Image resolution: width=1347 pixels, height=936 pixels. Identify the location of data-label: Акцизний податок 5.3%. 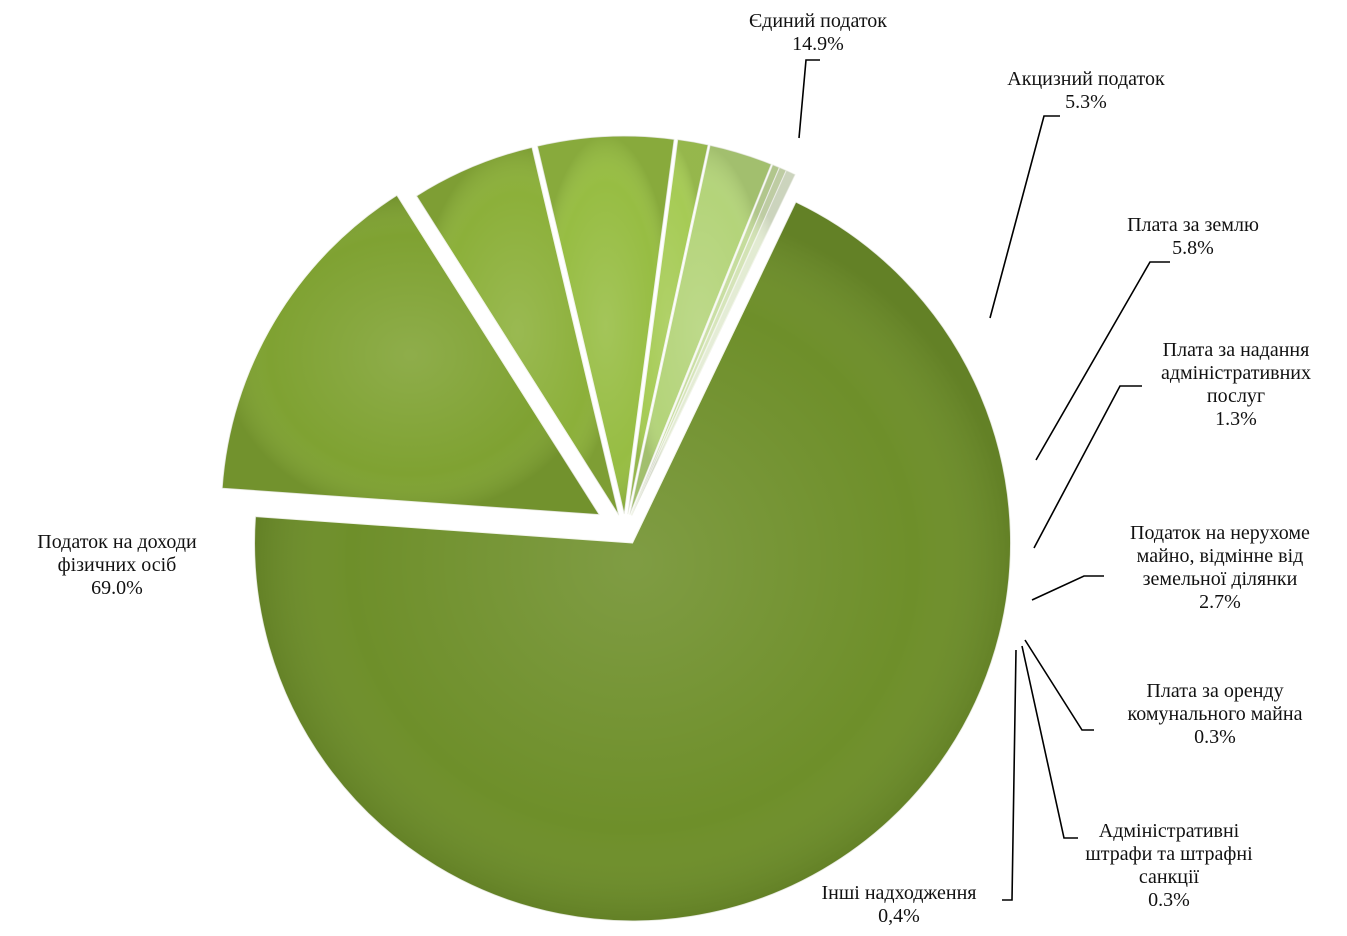
(1086, 91).